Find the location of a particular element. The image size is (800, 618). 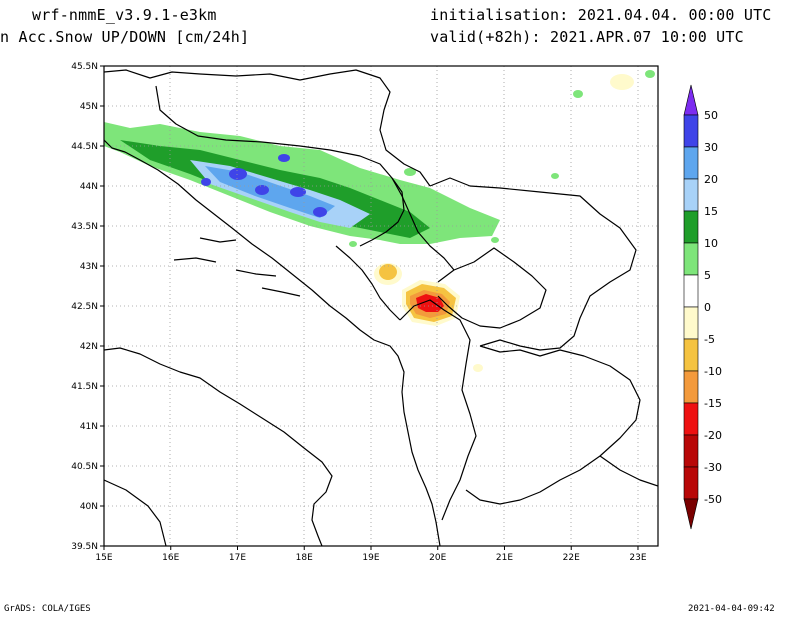

colorbar-top-arrow is located at coordinates (691, 100).